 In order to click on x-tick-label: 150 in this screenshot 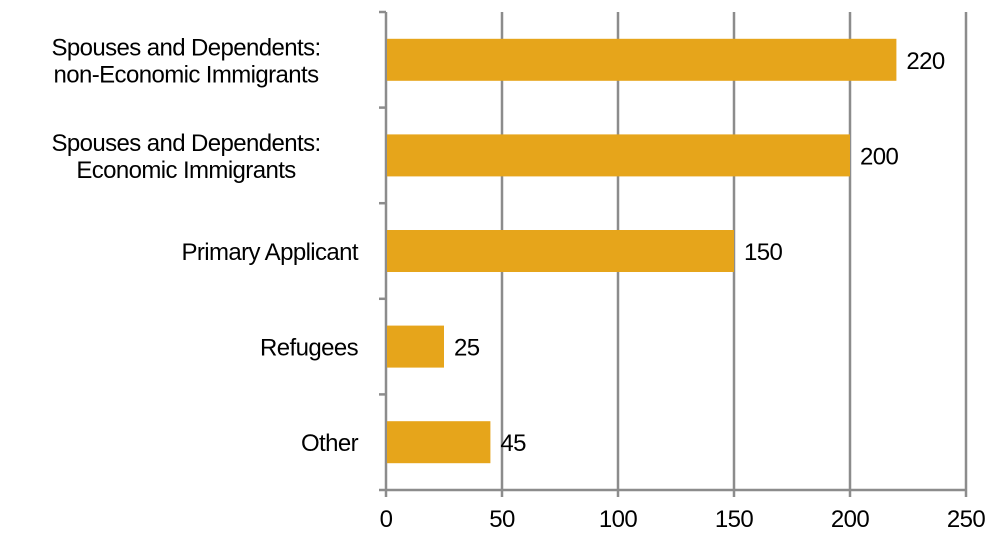, I will do `click(734, 519)`.